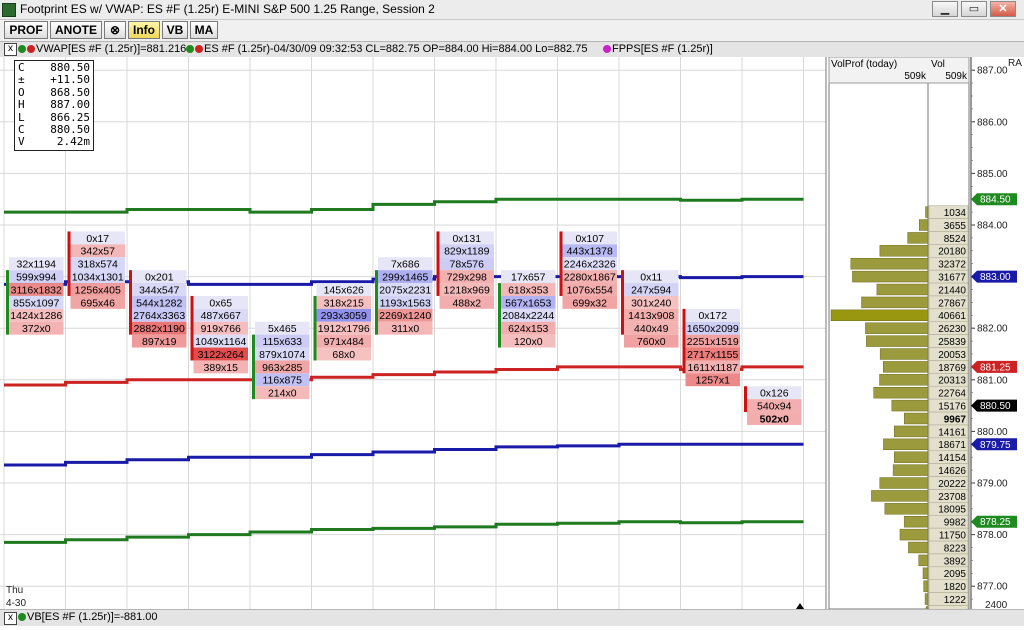 This screenshot has width=1024, height=630. Describe the element at coordinates (658, 49) in the screenshot. I see `fpps-legend: FPPS[ES #F (1.25r)]` at that location.